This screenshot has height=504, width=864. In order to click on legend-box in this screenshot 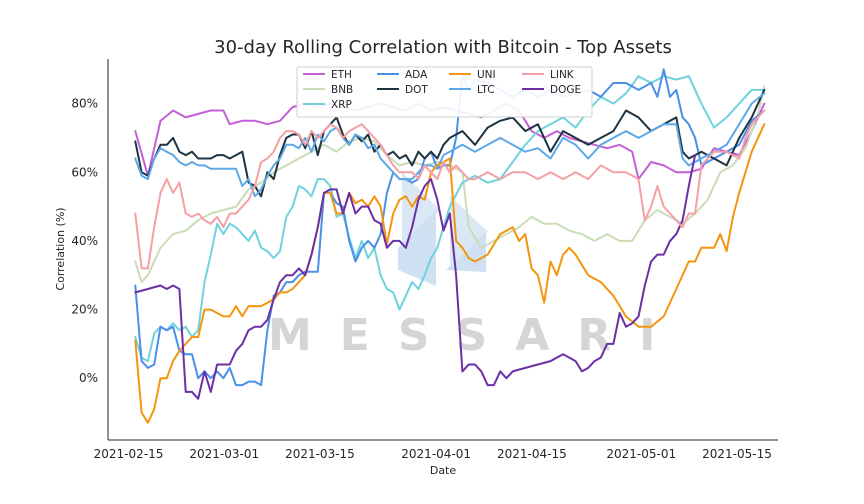, I will do `click(444, 92)`.